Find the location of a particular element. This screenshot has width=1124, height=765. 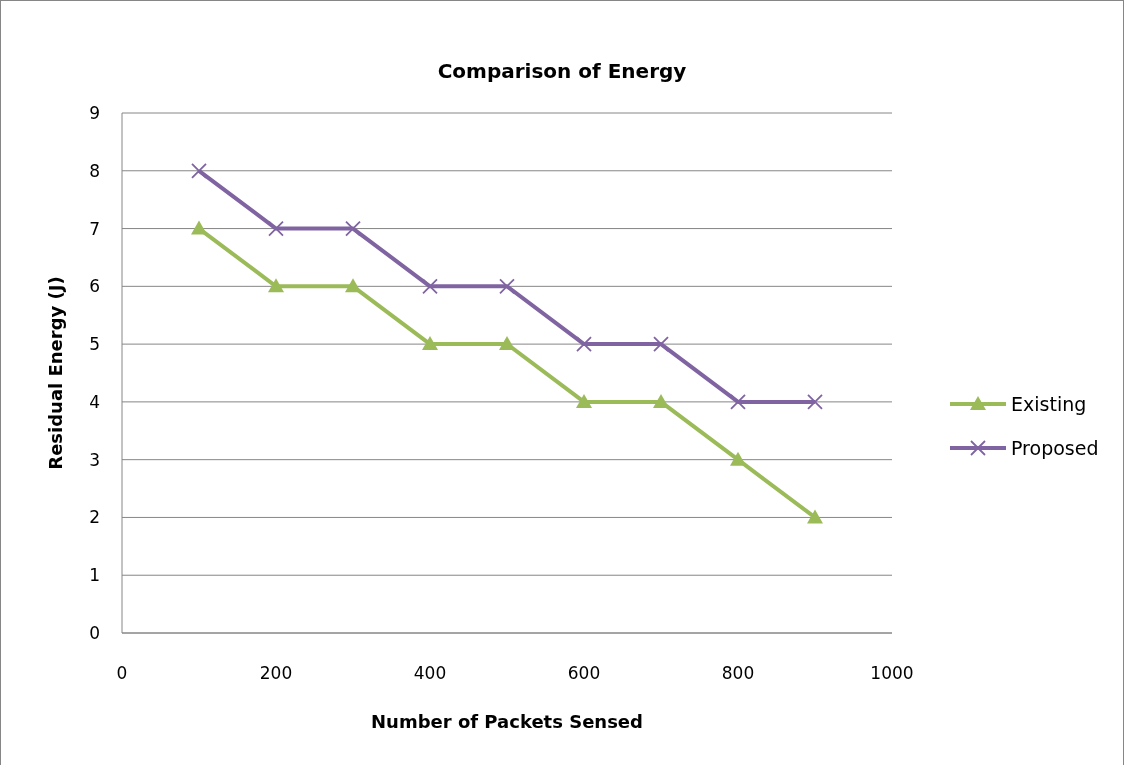

y-tick-label: 6 is located at coordinates (94, 286).